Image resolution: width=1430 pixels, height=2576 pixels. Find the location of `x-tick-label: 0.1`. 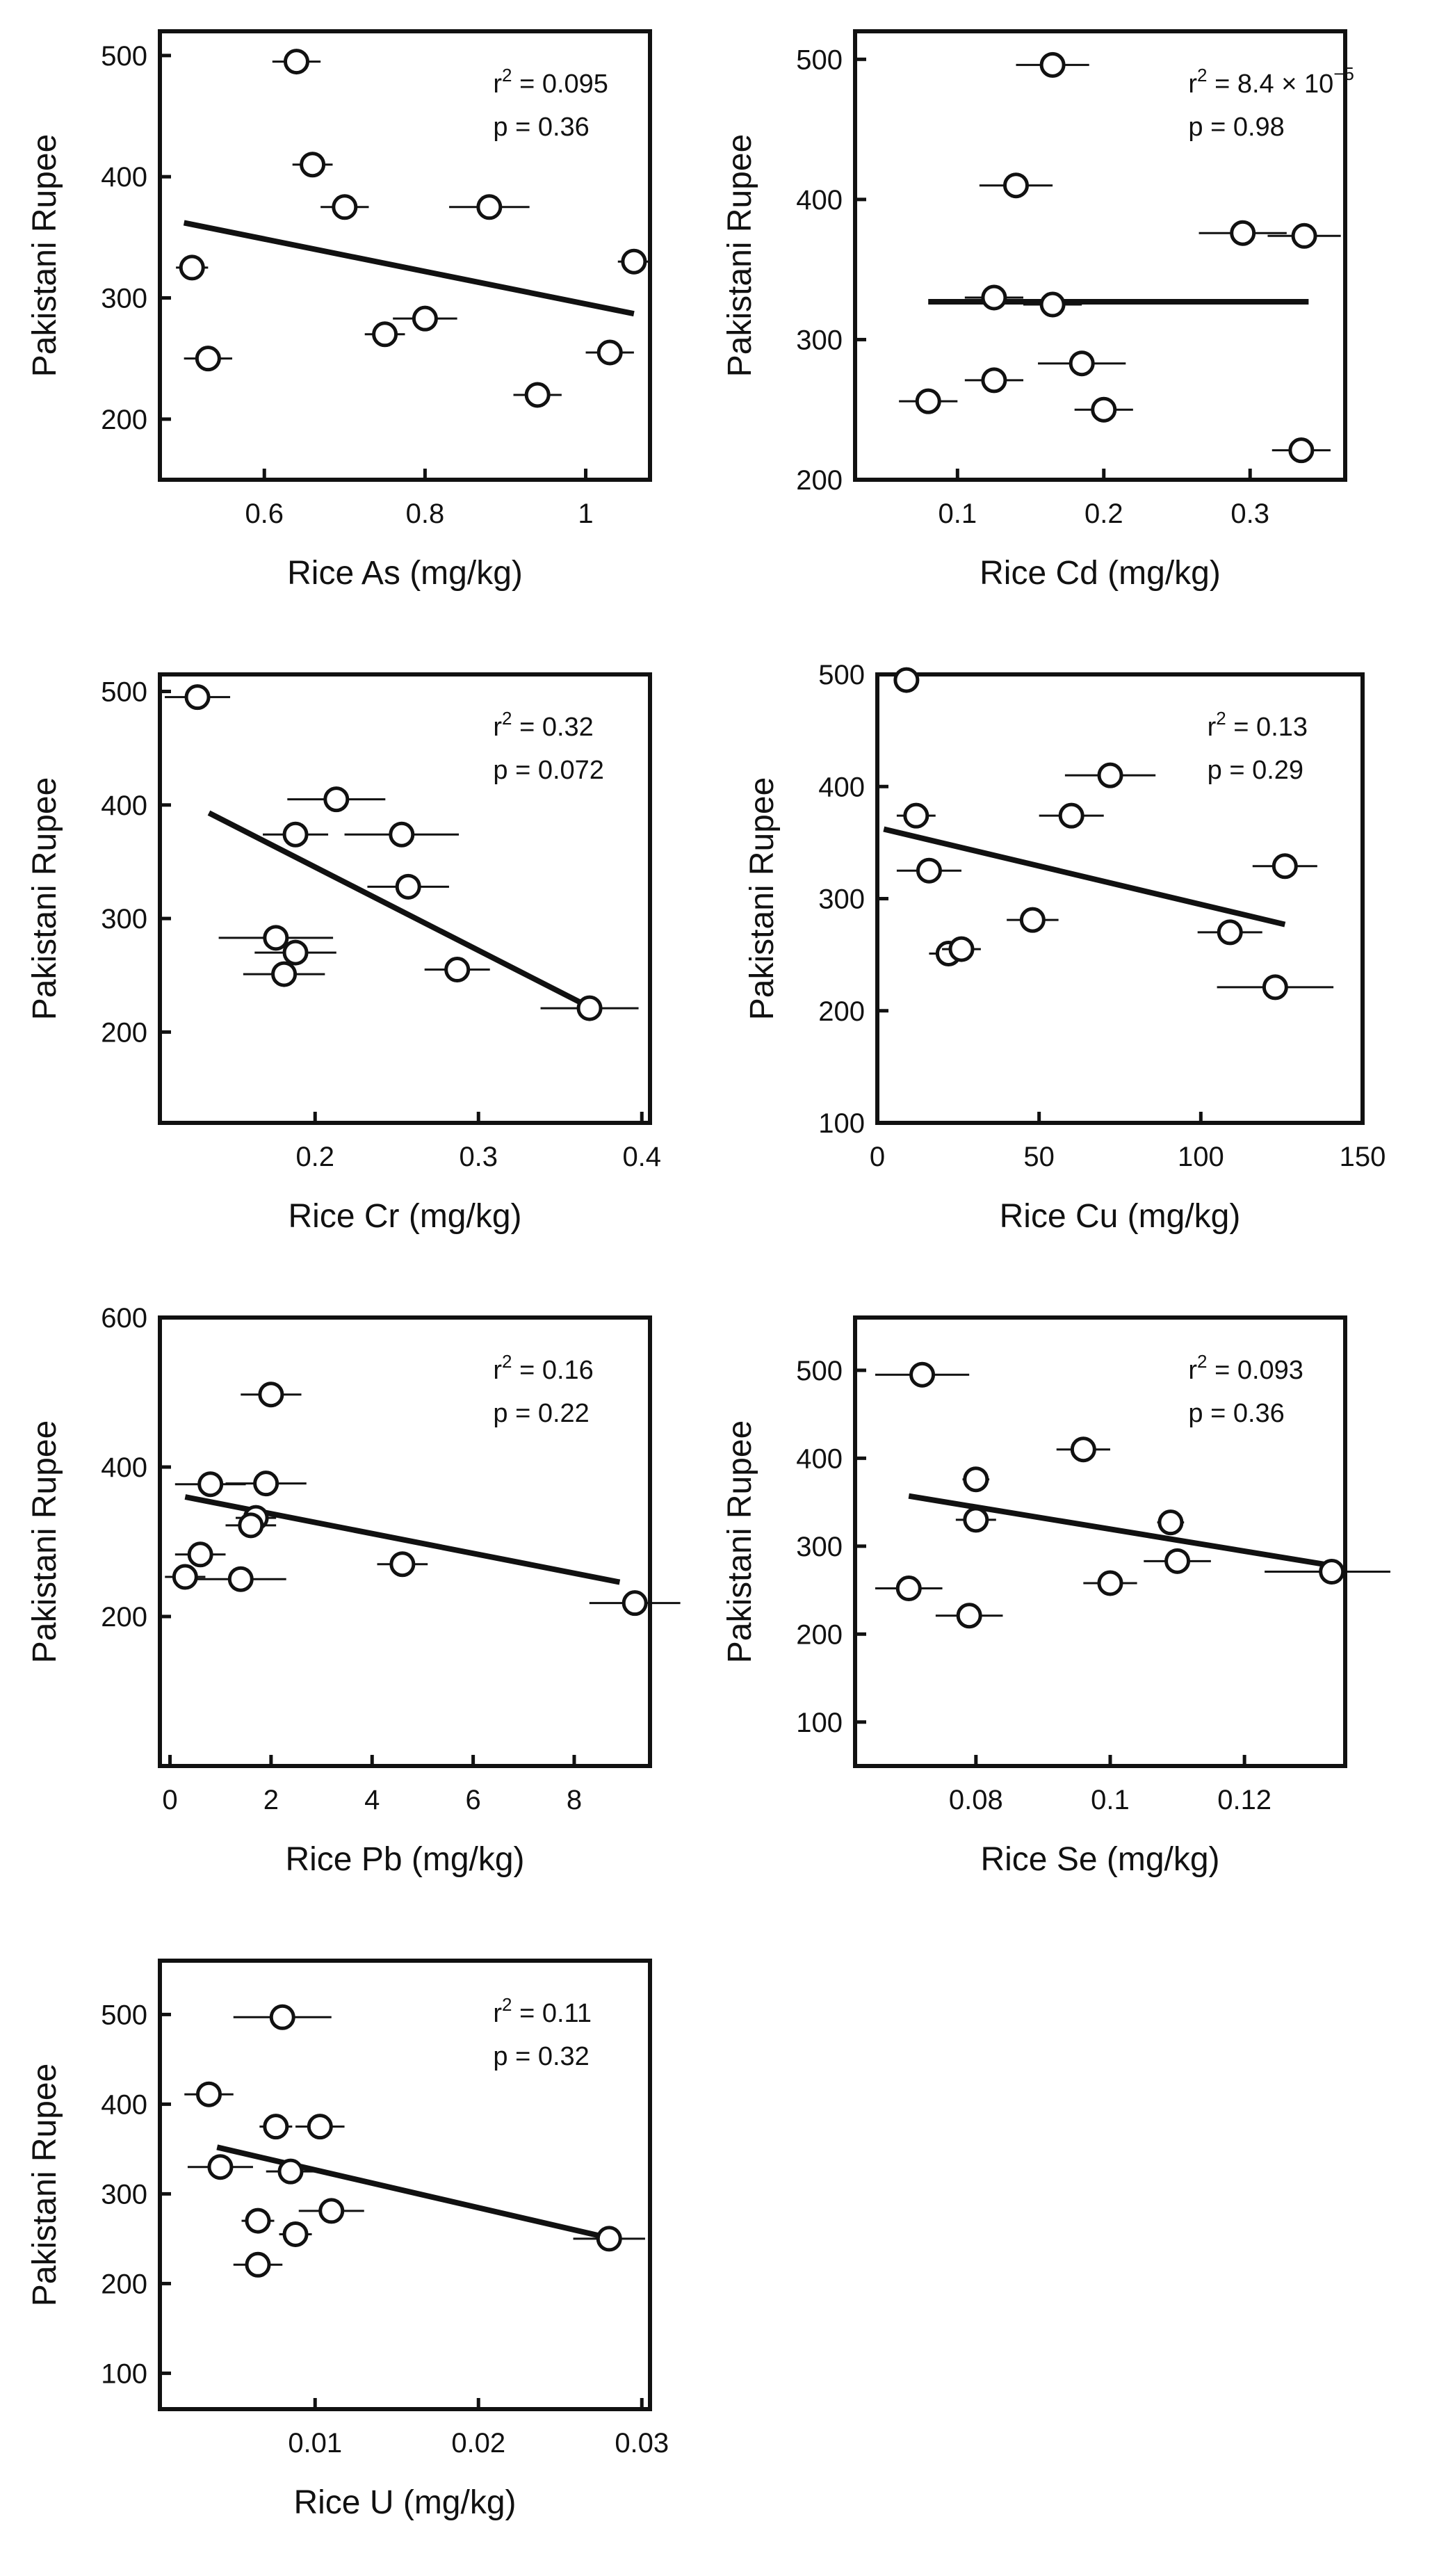

x-tick-label: 0.1 is located at coordinates (958, 514).